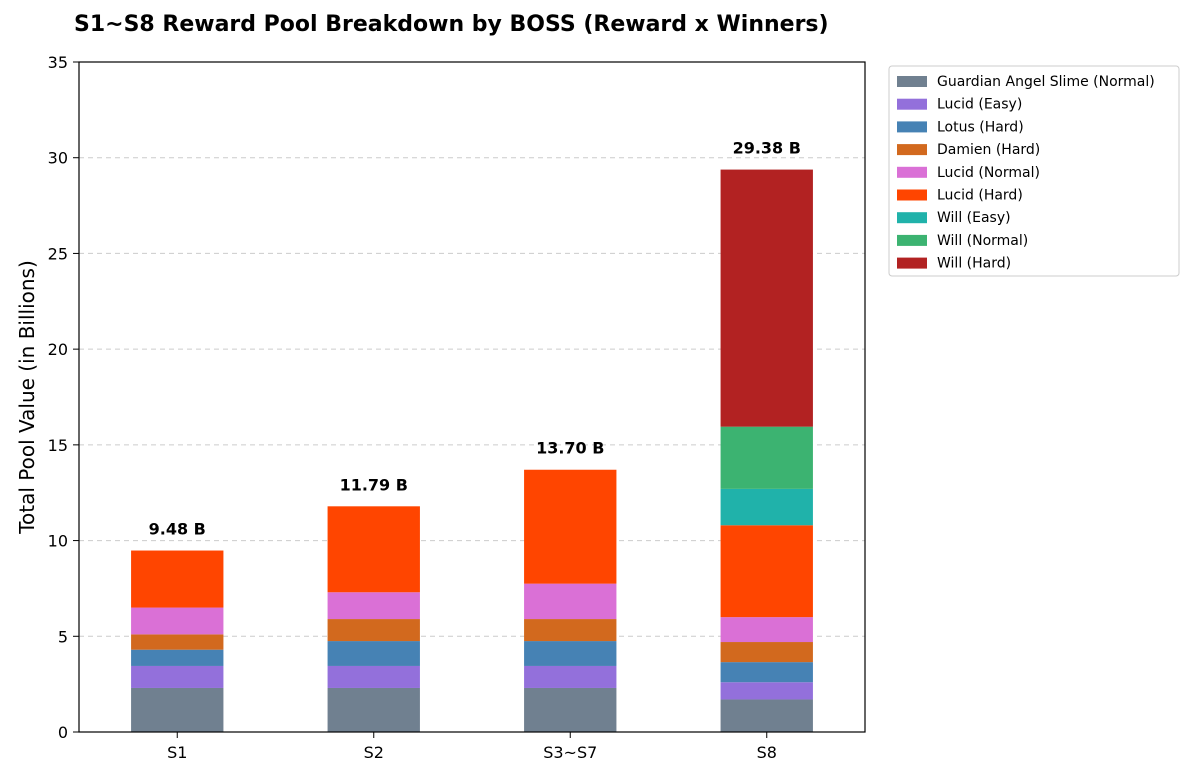  What do you see at coordinates (980, 127) in the screenshot?
I see `legend-label: Lotus (Hard)` at bounding box center [980, 127].